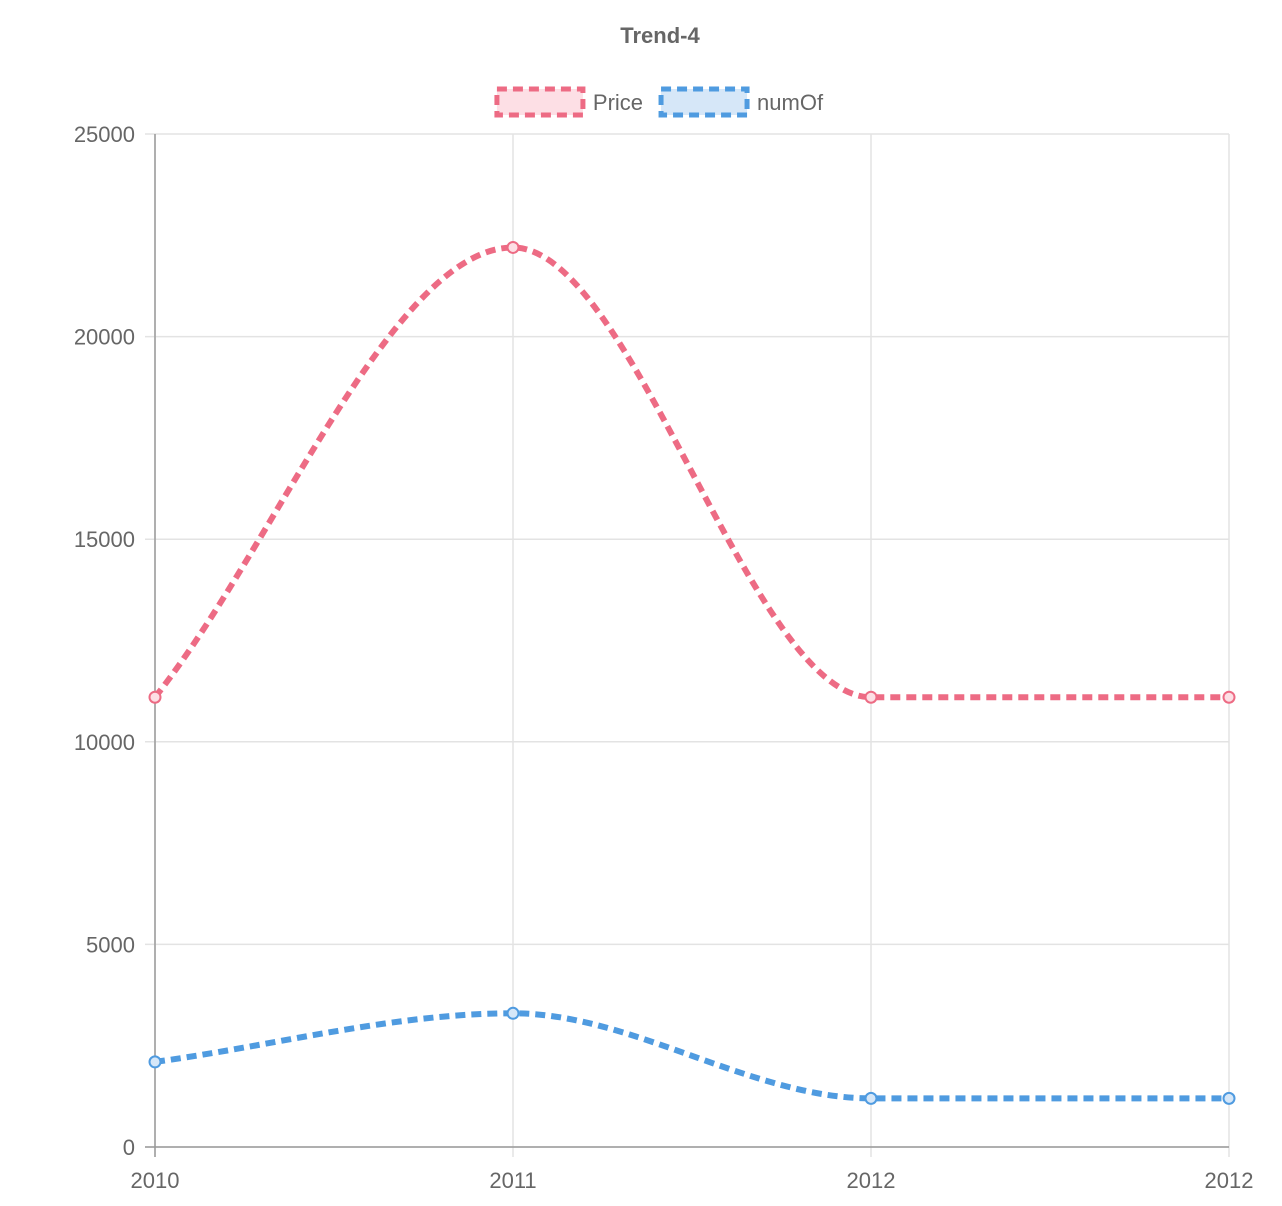 Image resolution: width=1282 pixels, height=1206 pixels. I want to click on y-tick-label: 20000, so click(104, 337).